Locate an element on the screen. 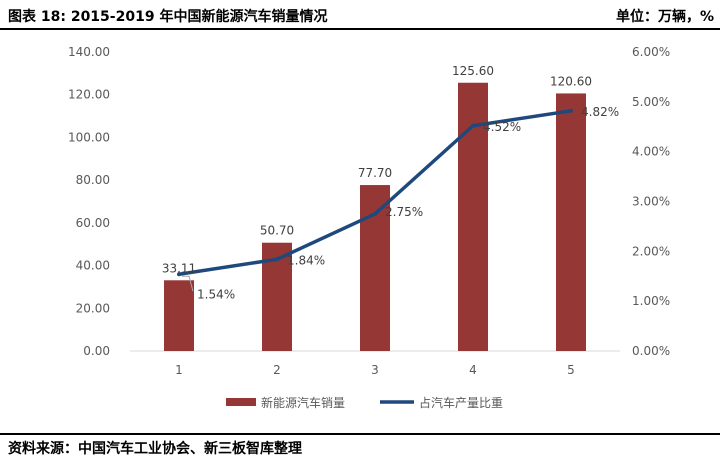 The height and width of the screenshot is (464, 720). right-tick-label: 3.00% is located at coordinates (651, 202).